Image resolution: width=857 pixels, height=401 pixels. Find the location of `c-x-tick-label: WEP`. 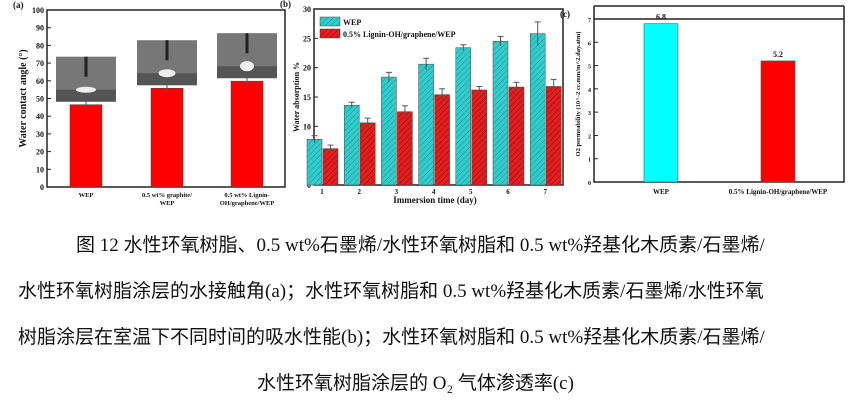

c-x-tick-label: WEP is located at coordinates (661, 192).